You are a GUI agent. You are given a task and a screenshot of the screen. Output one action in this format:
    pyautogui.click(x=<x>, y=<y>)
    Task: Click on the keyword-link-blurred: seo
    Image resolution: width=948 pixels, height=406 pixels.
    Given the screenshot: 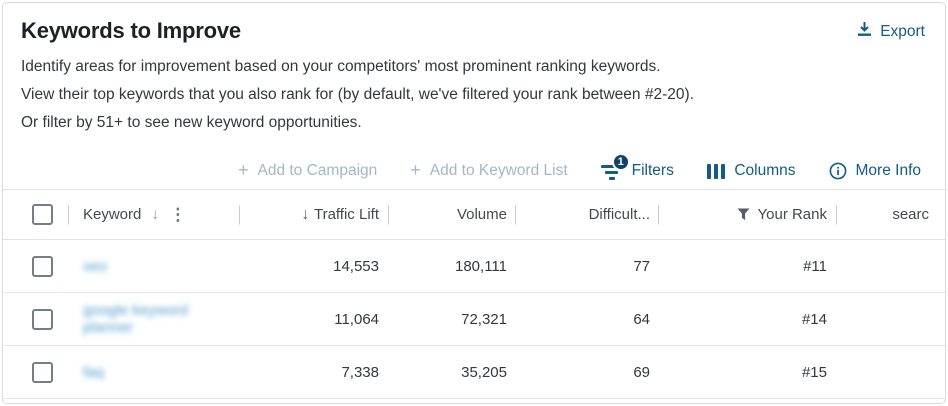 What is the action you would take?
    pyautogui.click(x=95, y=266)
    